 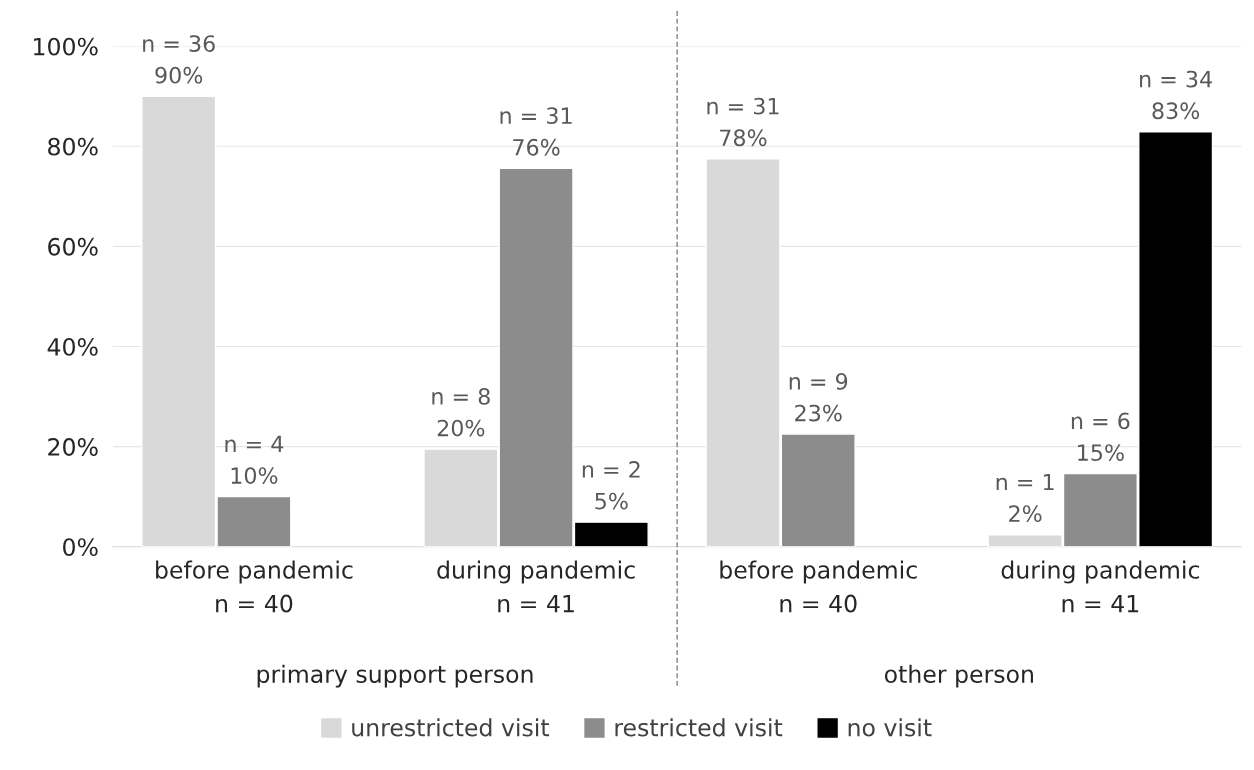 What do you see at coordinates (73, 146) in the screenshot?
I see `y-tick-label: 80%` at bounding box center [73, 146].